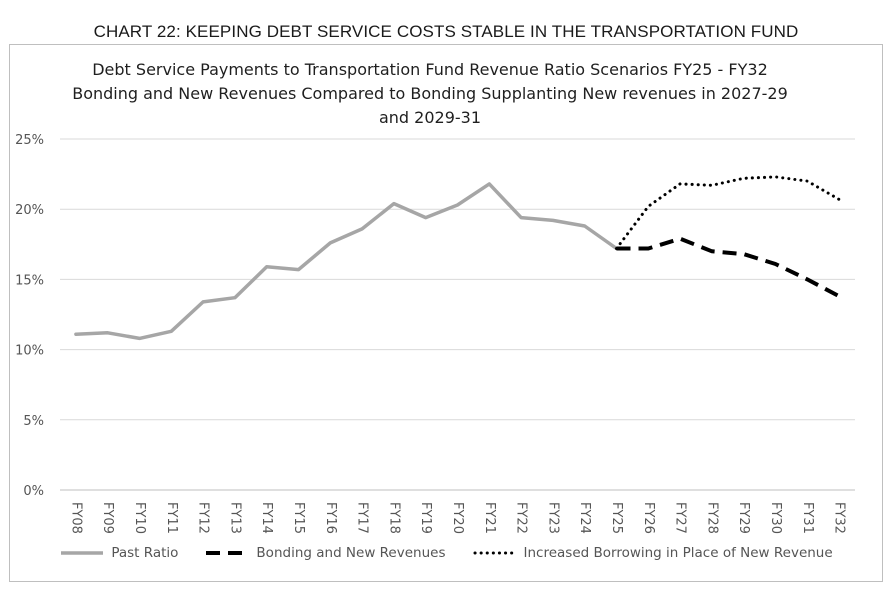 This screenshot has width=892, height=596. Describe the element at coordinates (775, 518) in the screenshot. I see `x-tick-label-FY30: FY30` at that location.